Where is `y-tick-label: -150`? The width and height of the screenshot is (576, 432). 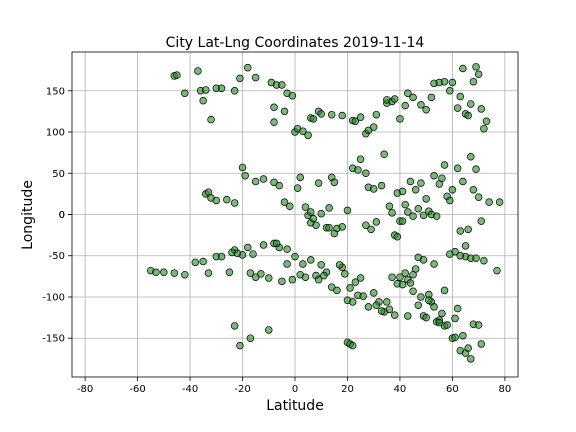 y-tick-label: -150 is located at coordinates (53, 339).